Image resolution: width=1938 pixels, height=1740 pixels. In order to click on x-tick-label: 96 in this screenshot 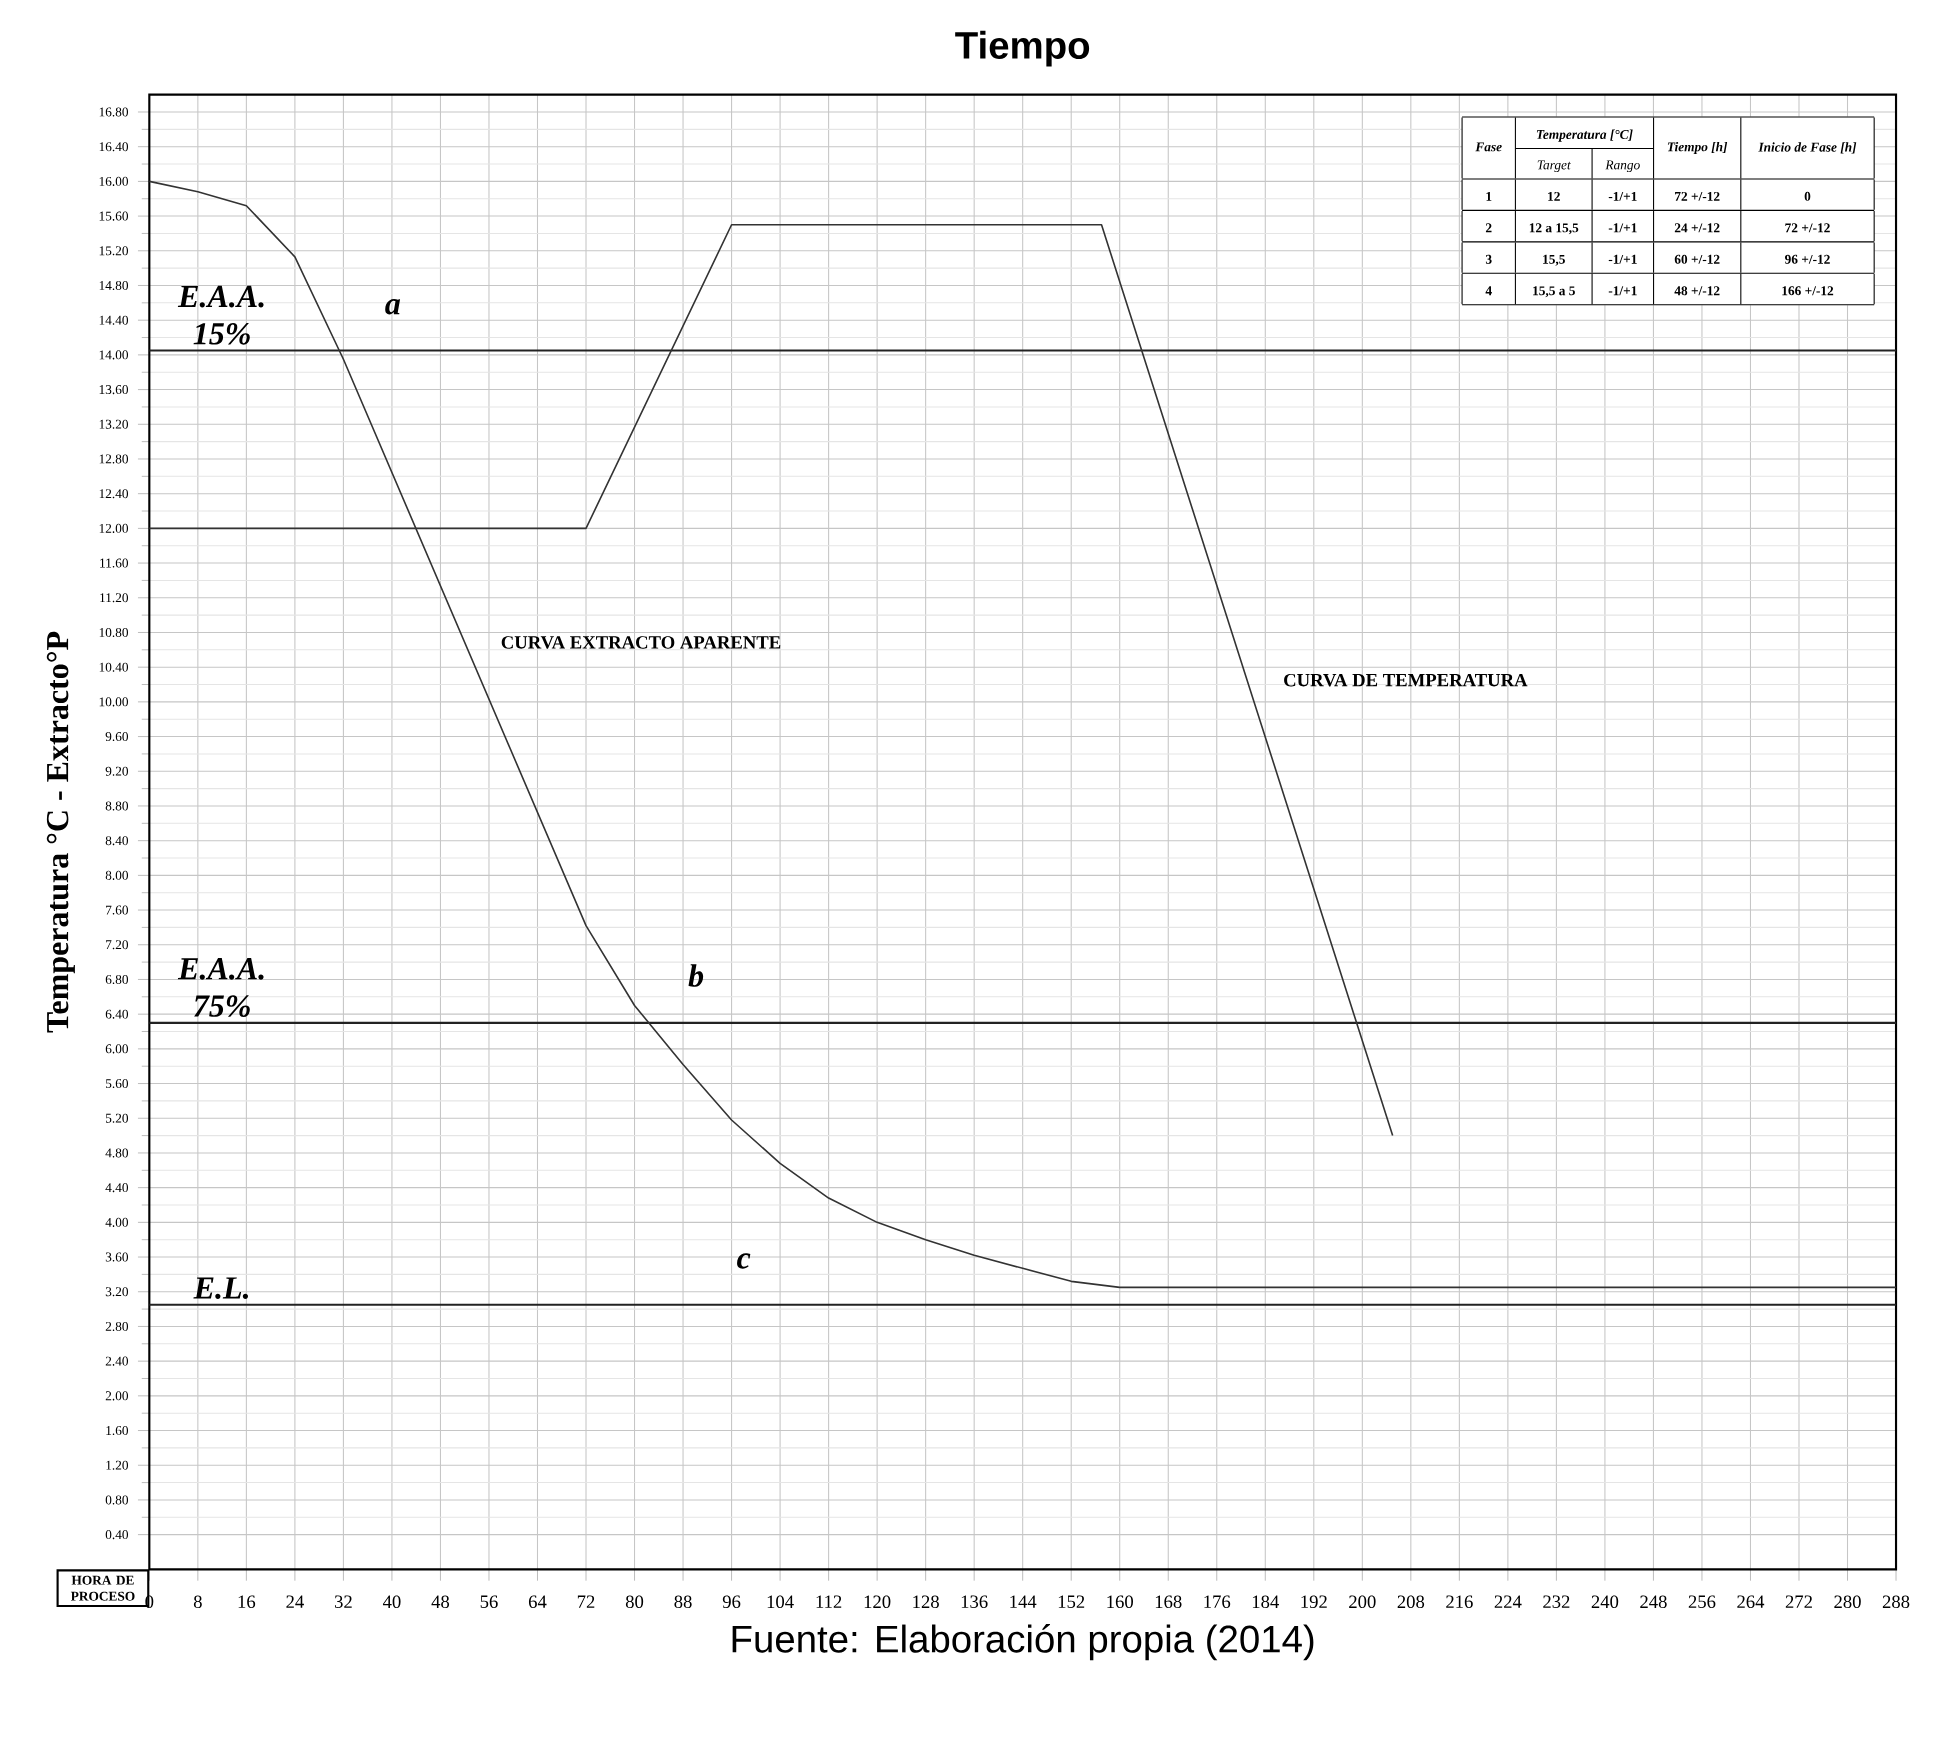, I will do `click(731, 1601)`.